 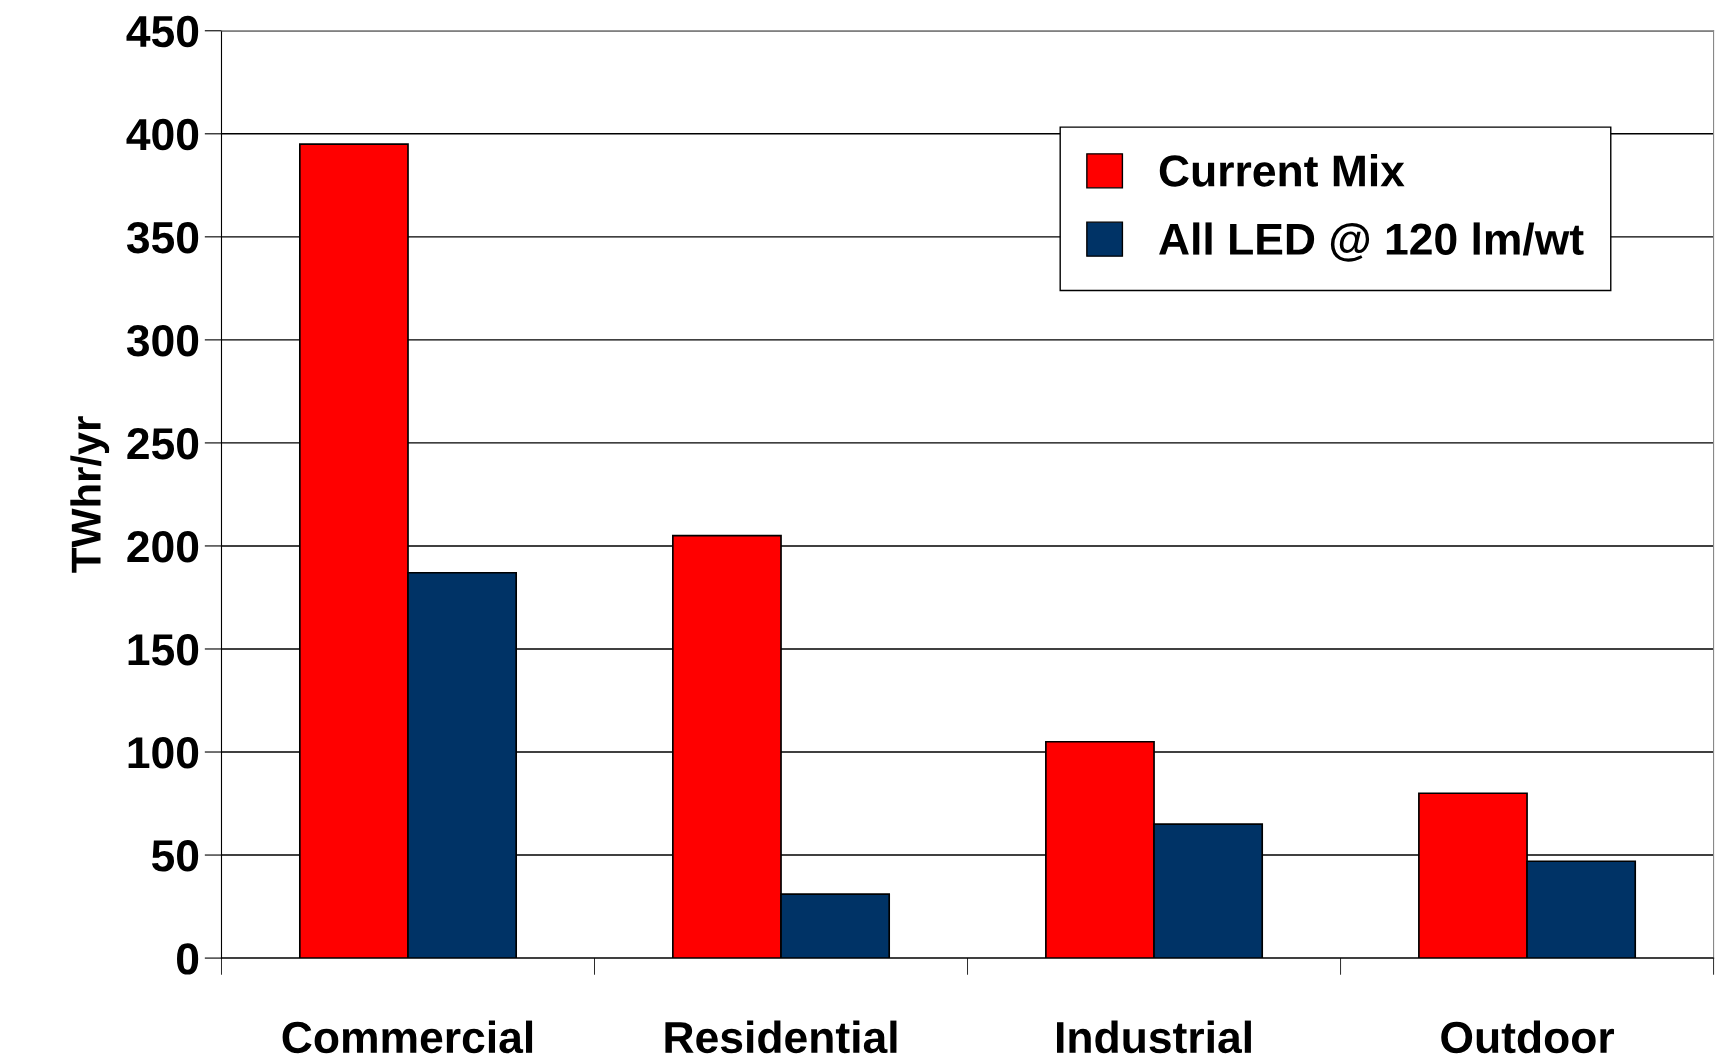 I want to click on legend-label: All LED @ 120 lm/wt, so click(x=1371, y=242).